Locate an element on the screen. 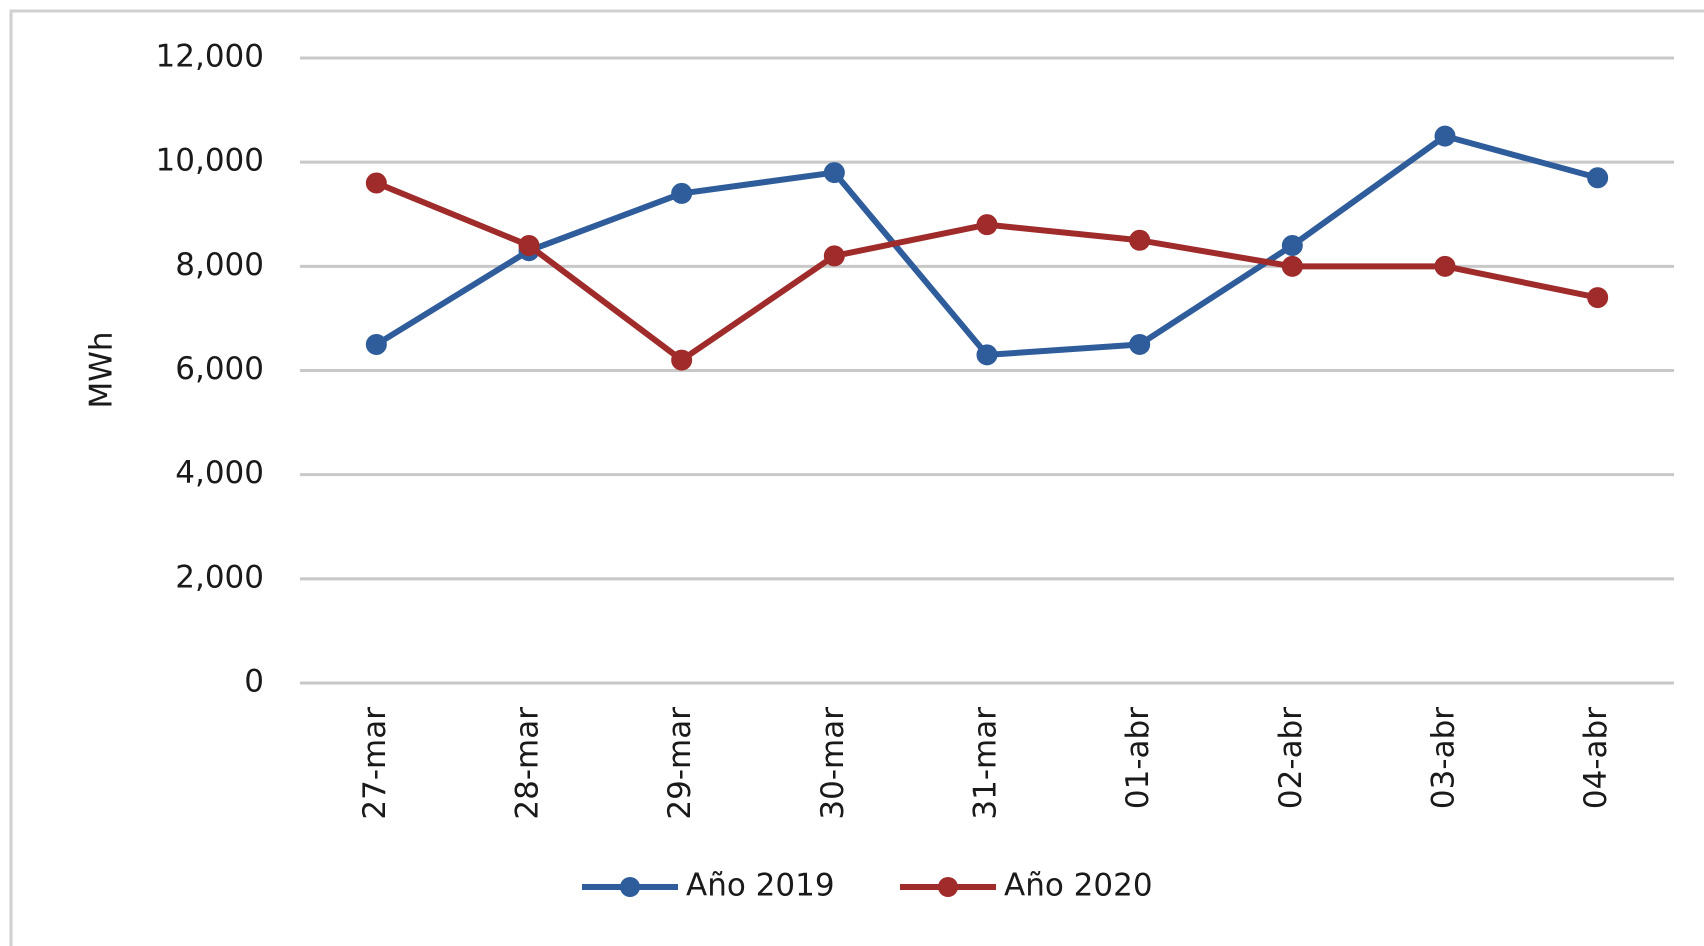 The width and height of the screenshot is (1704, 946). y-axis-label: MWh is located at coordinates (102, 369).